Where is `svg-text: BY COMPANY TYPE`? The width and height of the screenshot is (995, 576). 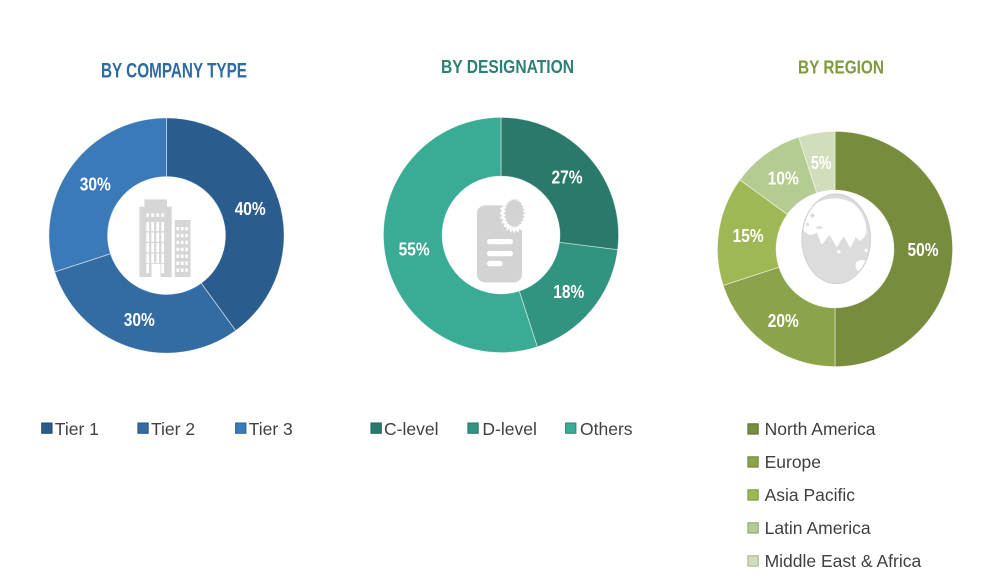 svg-text: BY COMPANY TYPE is located at coordinates (174, 71).